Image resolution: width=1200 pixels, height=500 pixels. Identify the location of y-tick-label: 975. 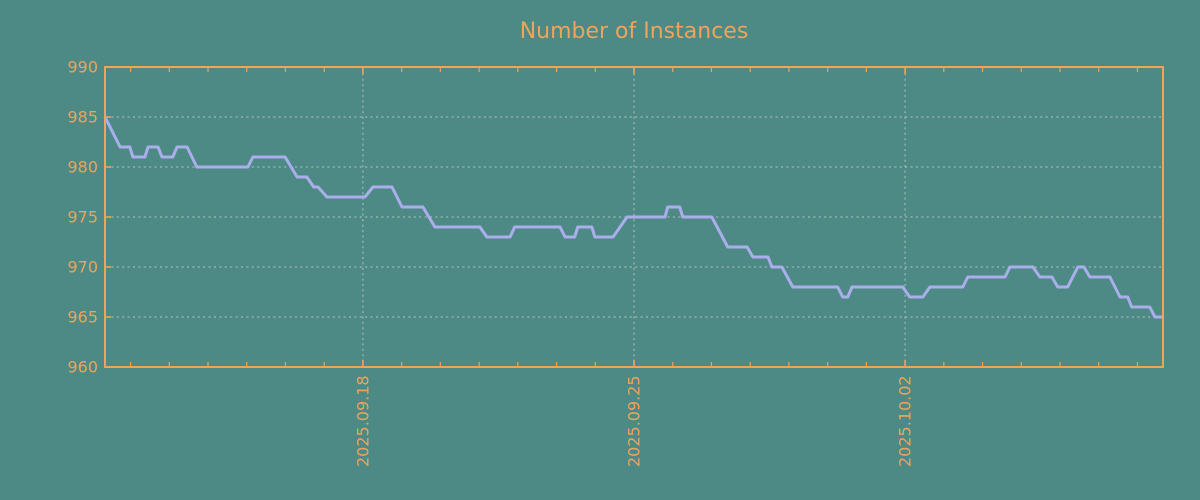
(82, 217).